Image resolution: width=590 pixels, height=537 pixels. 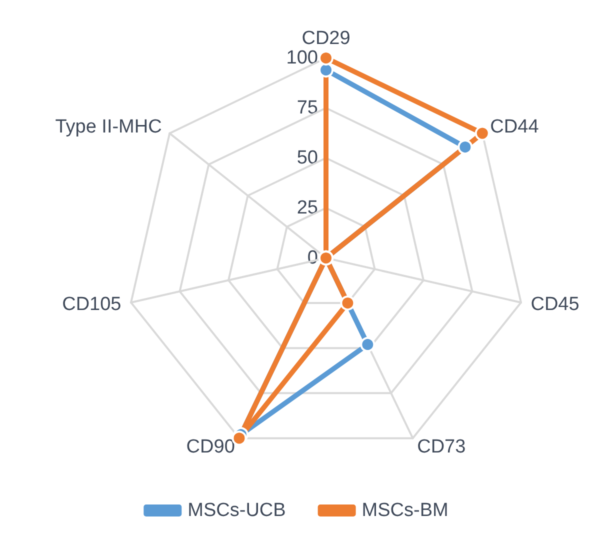 I want to click on spoke-label: CD105, so click(x=92, y=305).